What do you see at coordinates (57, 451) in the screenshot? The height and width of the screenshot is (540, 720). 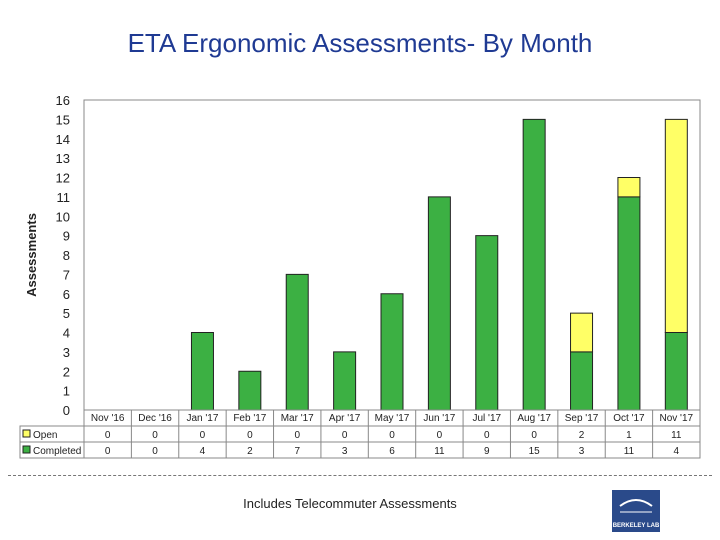 I see `legend-label: Completed` at bounding box center [57, 451].